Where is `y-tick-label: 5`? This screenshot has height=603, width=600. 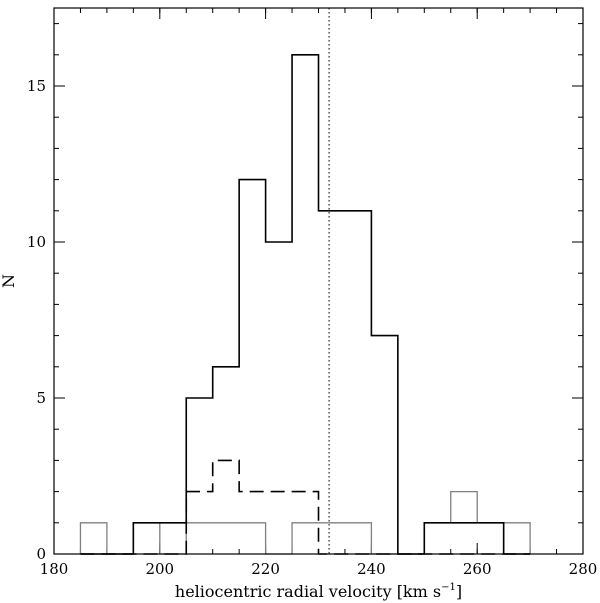
y-tick-label: 5 is located at coordinates (41, 398).